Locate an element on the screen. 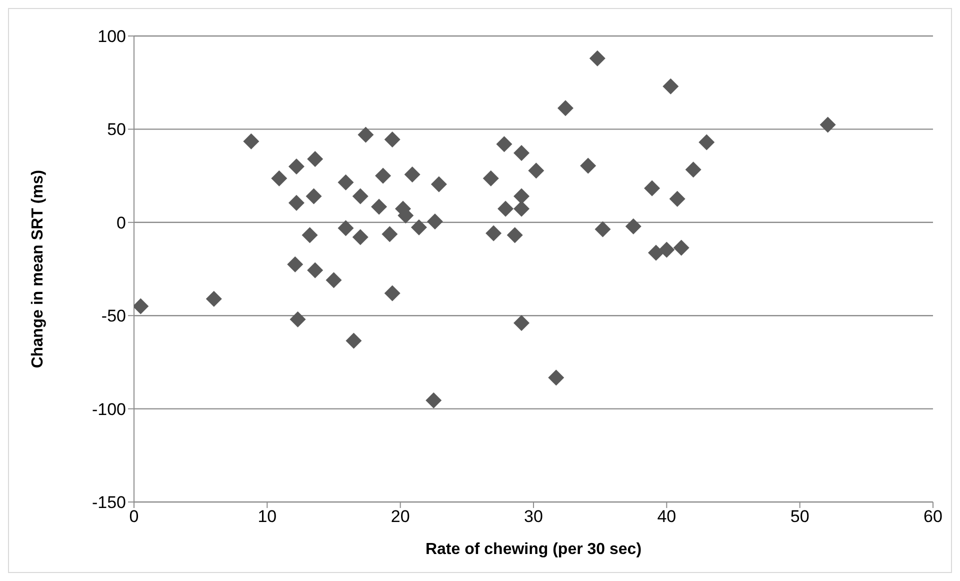 Image resolution: width=960 pixels, height=581 pixels. y-tick-label: -150 is located at coordinates (109, 502).